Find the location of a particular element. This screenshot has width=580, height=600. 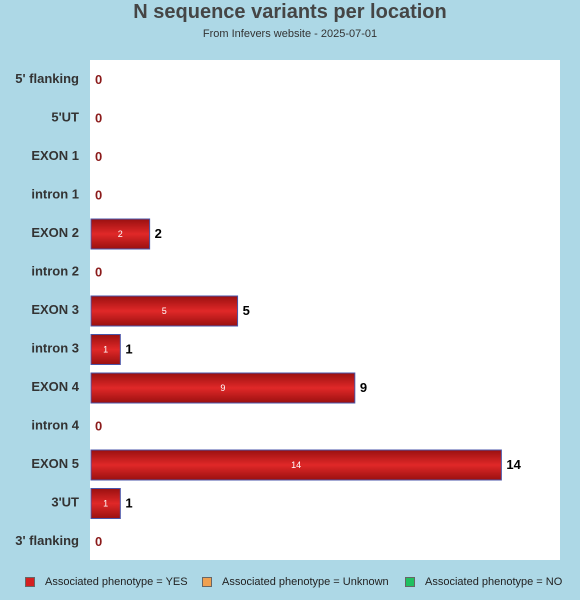

total-label-intron-1: 0 is located at coordinates (98, 195).